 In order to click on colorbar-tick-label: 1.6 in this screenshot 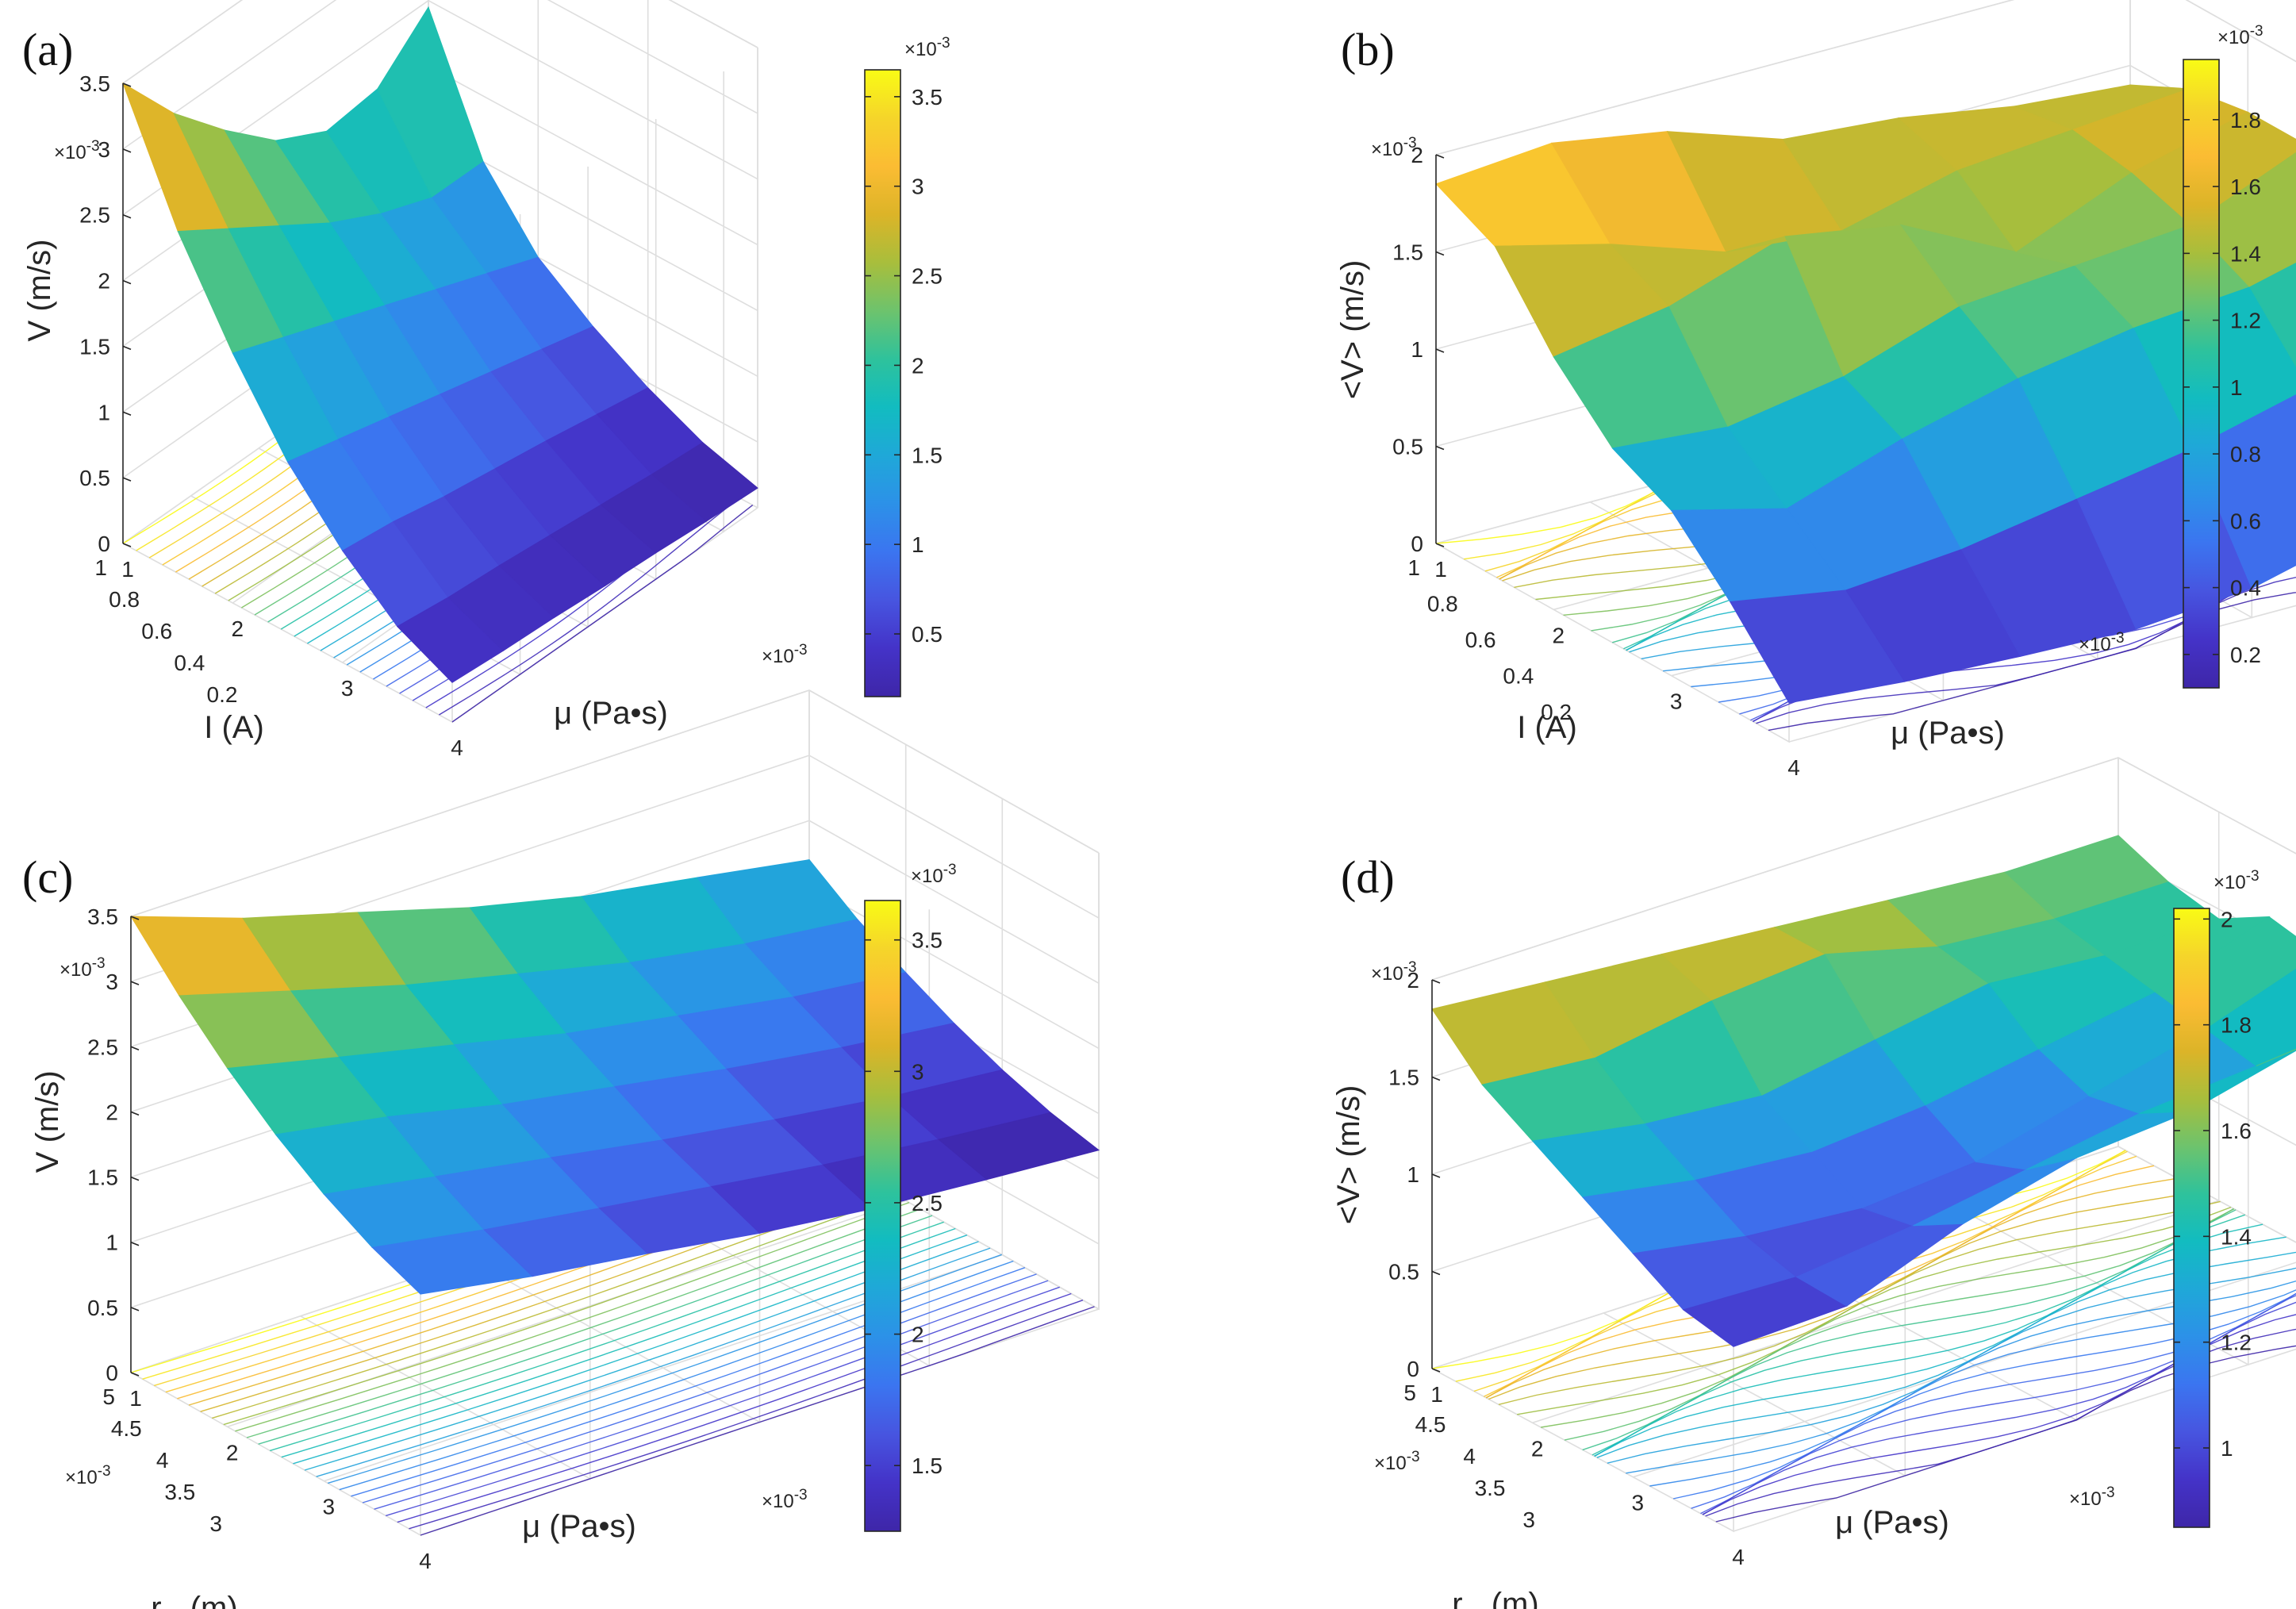, I will do `click(2245, 187)`.